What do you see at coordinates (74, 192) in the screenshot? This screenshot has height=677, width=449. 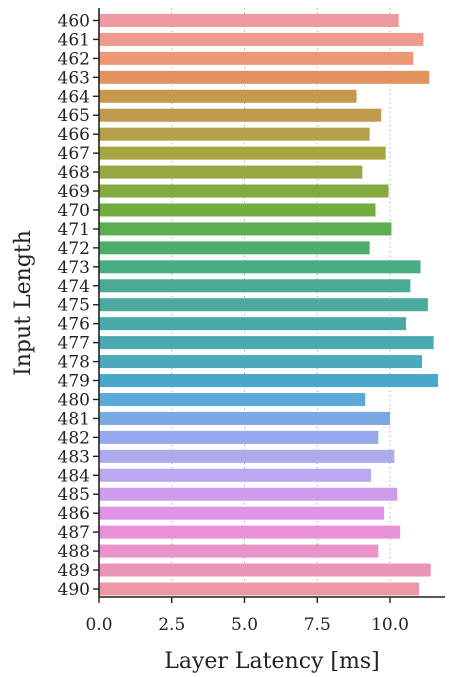 I see `y-tick-label: 469` at bounding box center [74, 192].